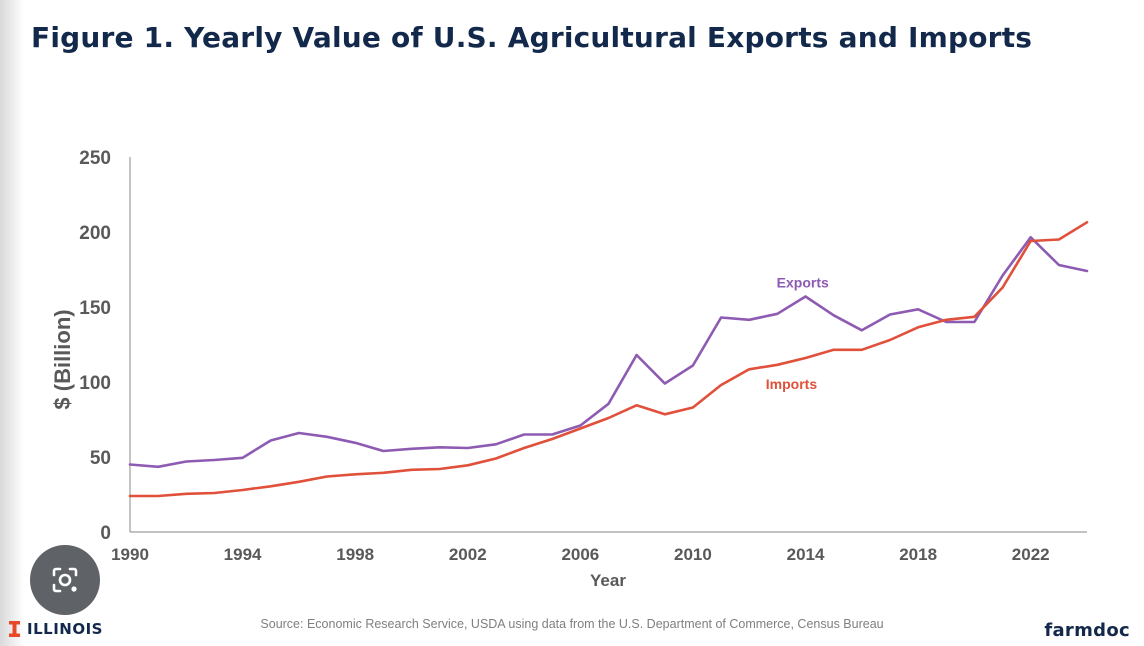 This screenshot has width=1144, height=646. Describe the element at coordinates (95, 308) in the screenshot. I see `y-tick-label: 150` at that location.